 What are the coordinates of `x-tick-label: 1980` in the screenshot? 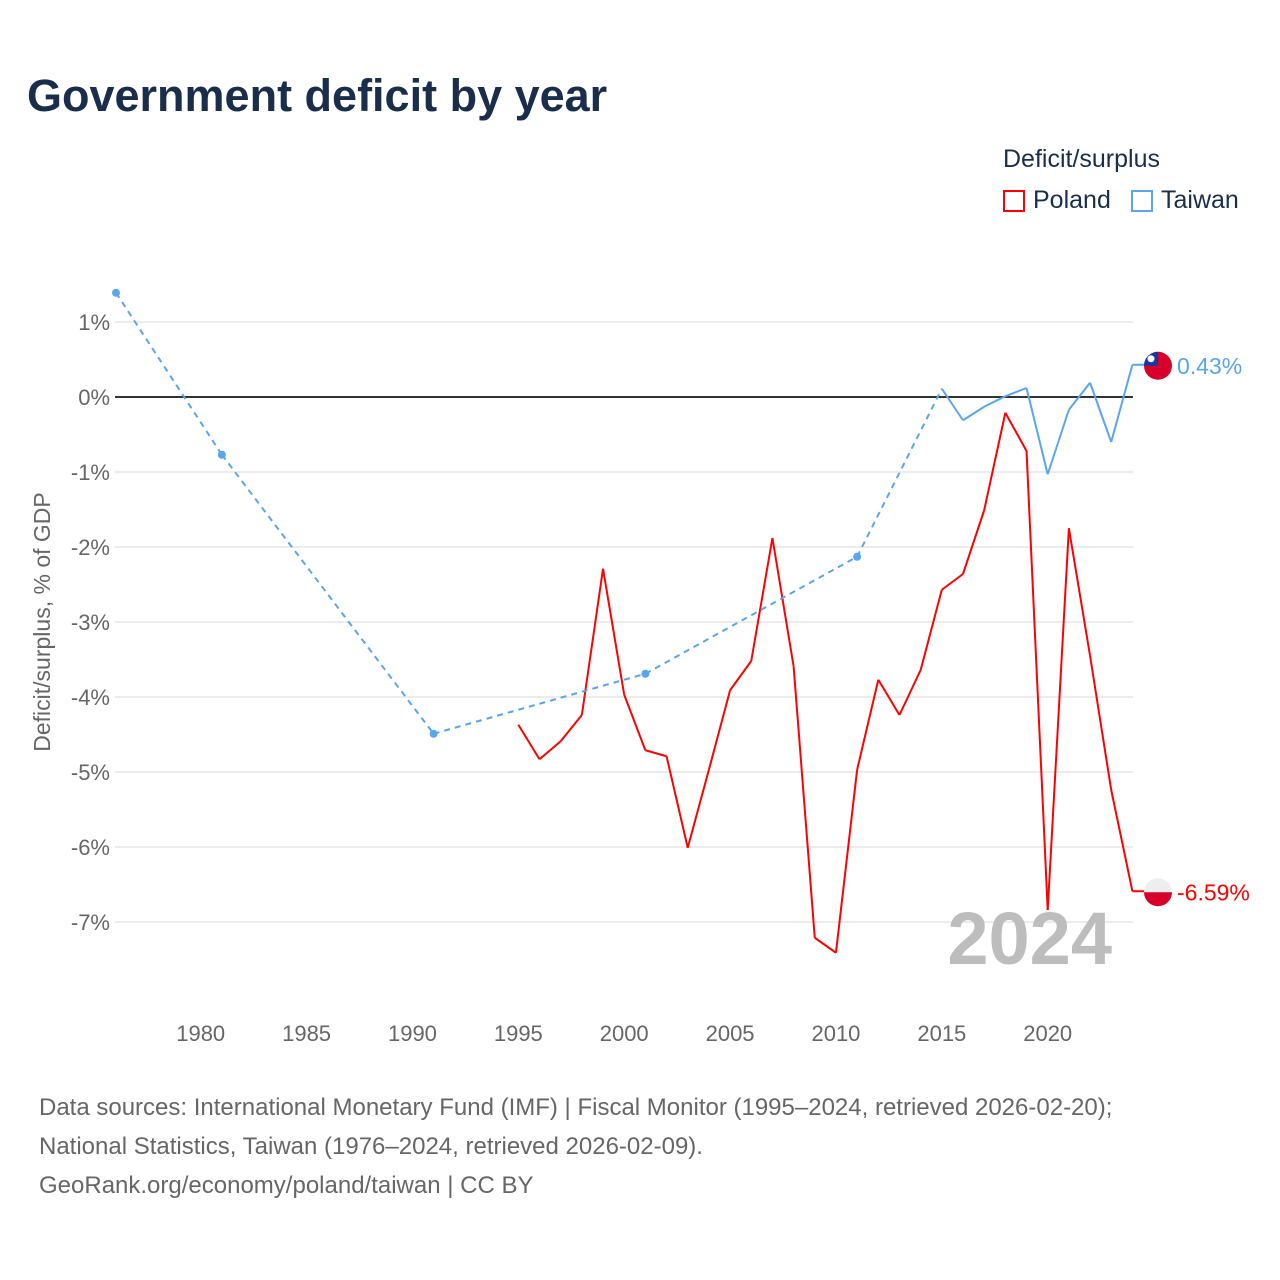 It's located at (200, 1033).